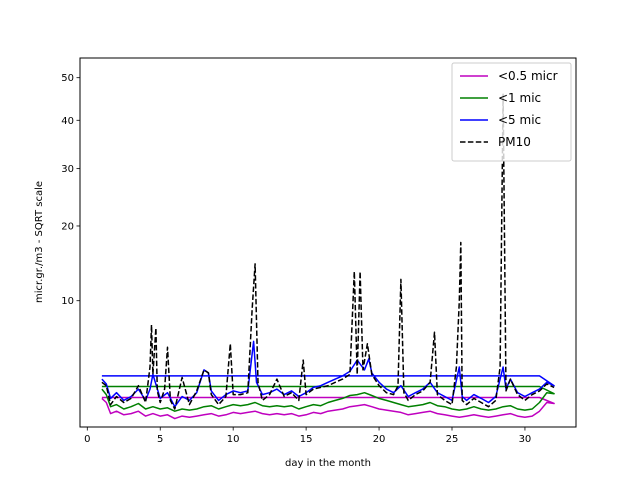  Describe the element at coordinates (67, 226) in the screenshot. I see `y-tick-label: 20` at that location.